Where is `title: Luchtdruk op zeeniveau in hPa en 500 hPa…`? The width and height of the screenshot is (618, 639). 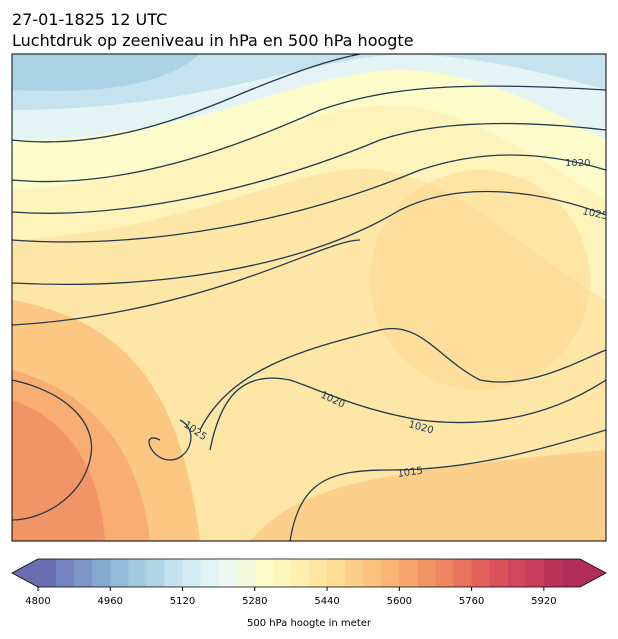
title: Luchtdruk op zeeniveau in hPa en 500 hPa… is located at coordinates (213, 40).